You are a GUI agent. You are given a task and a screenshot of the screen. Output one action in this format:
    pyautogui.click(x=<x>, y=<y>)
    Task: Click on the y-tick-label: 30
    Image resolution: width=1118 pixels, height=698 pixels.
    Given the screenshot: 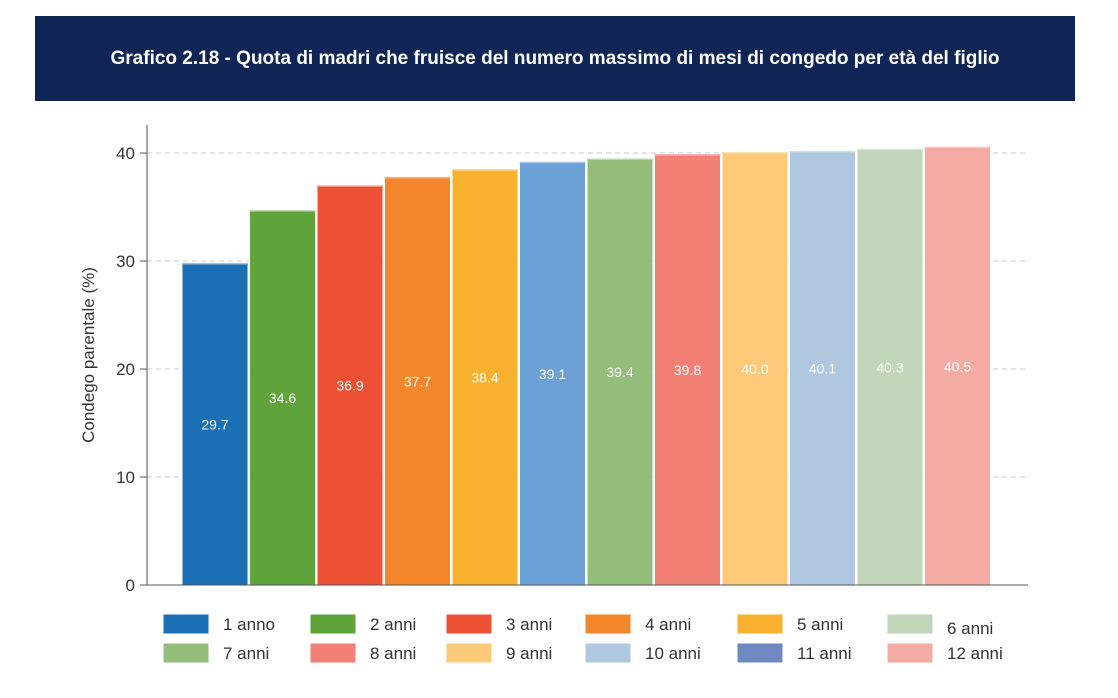 What is the action you would take?
    pyautogui.click(x=125, y=261)
    